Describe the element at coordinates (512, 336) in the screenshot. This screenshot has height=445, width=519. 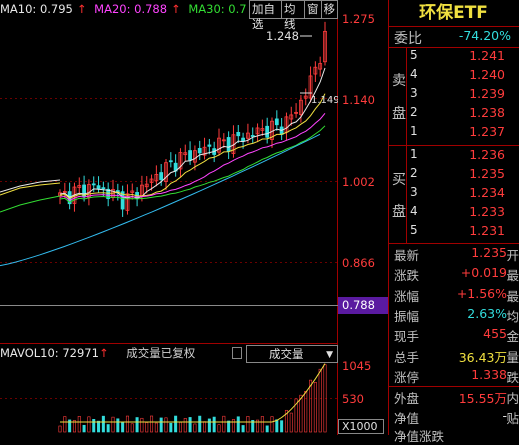
I see `stat-side: 金` at that location.